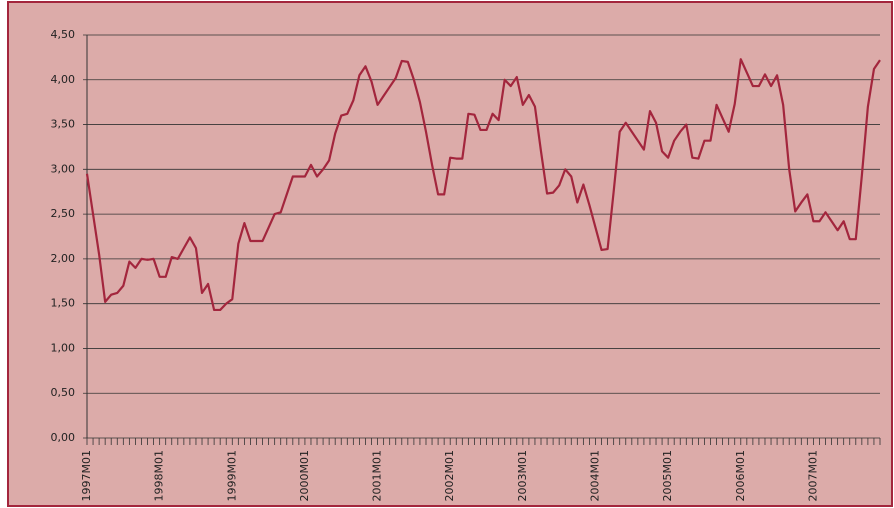 This screenshot has height=508, width=894. Describe the element at coordinates (740, 475) in the screenshot. I see `x-tick-label: 2006M01` at that location.